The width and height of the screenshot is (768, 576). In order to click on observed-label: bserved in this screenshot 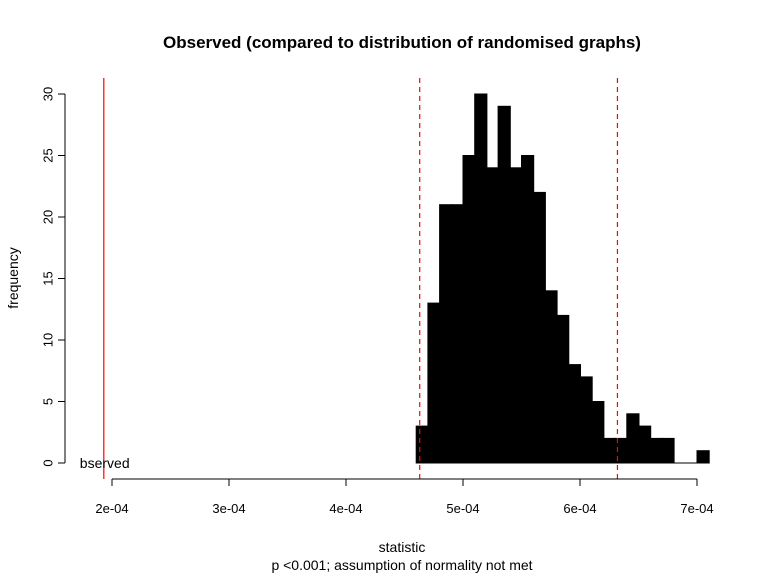, I will do `click(105, 463)`.